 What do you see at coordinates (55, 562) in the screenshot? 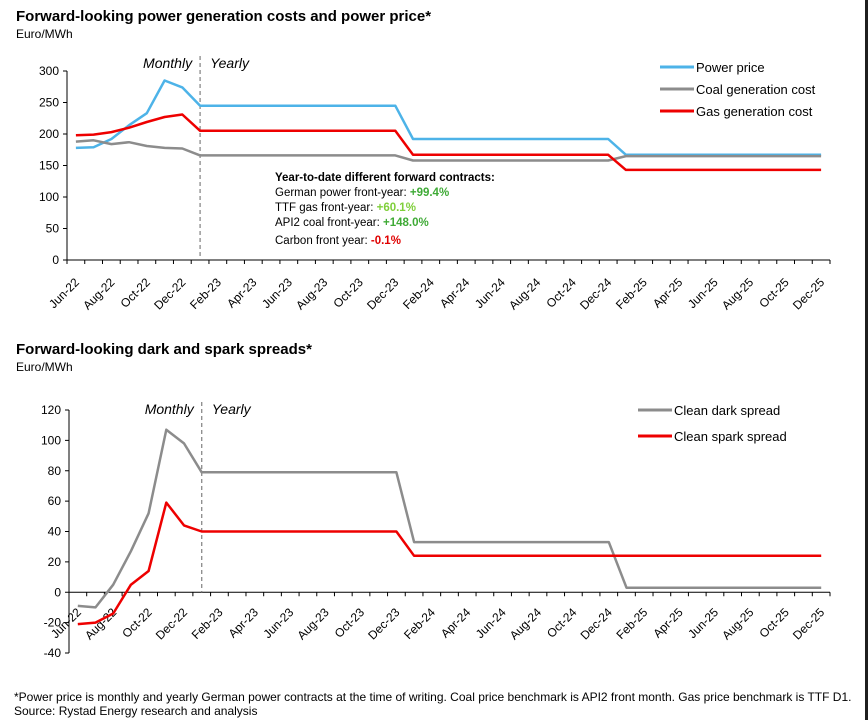
I see `y-tick-label: 20` at bounding box center [55, 562].